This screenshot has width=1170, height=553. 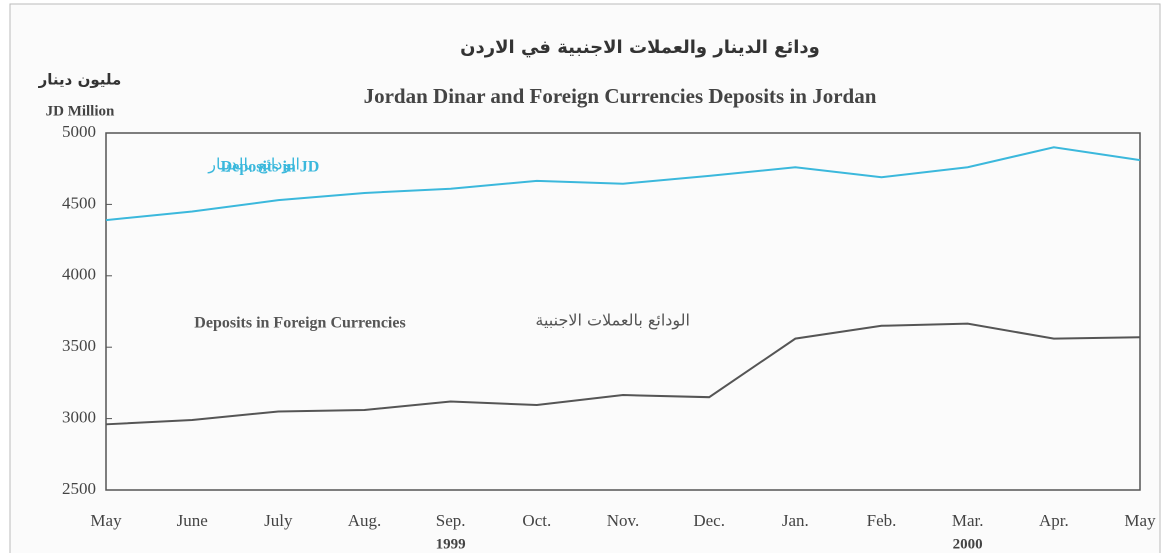 I want to click on series-label-ar: الودائع بالعملات الاجنبية, so click(x=612, y=321).